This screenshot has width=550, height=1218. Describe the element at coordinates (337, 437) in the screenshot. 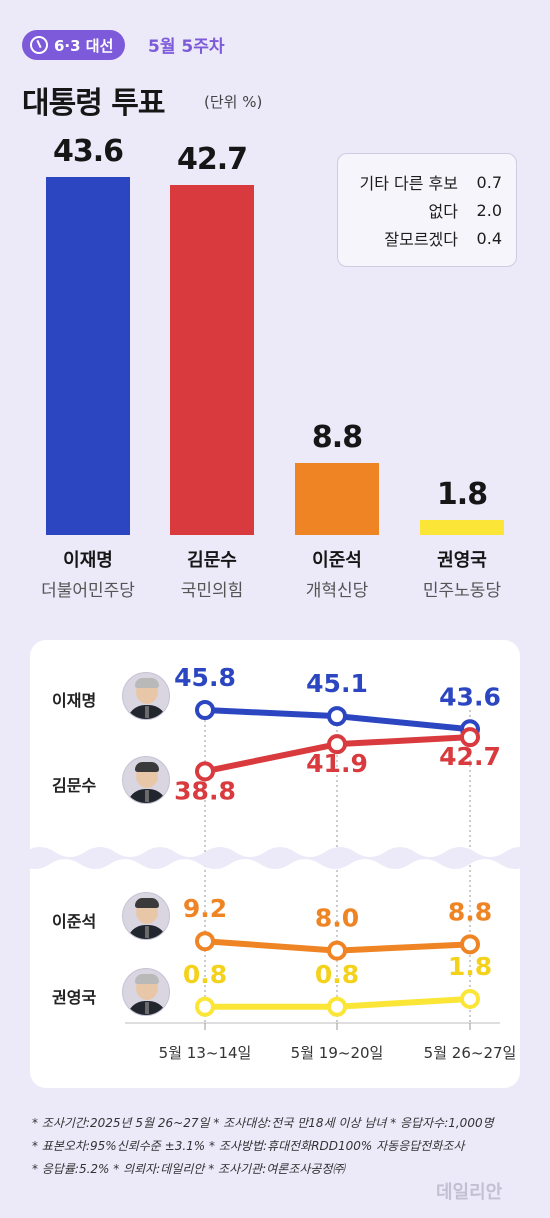

I see `bar-value-label: 8.8` at that location.